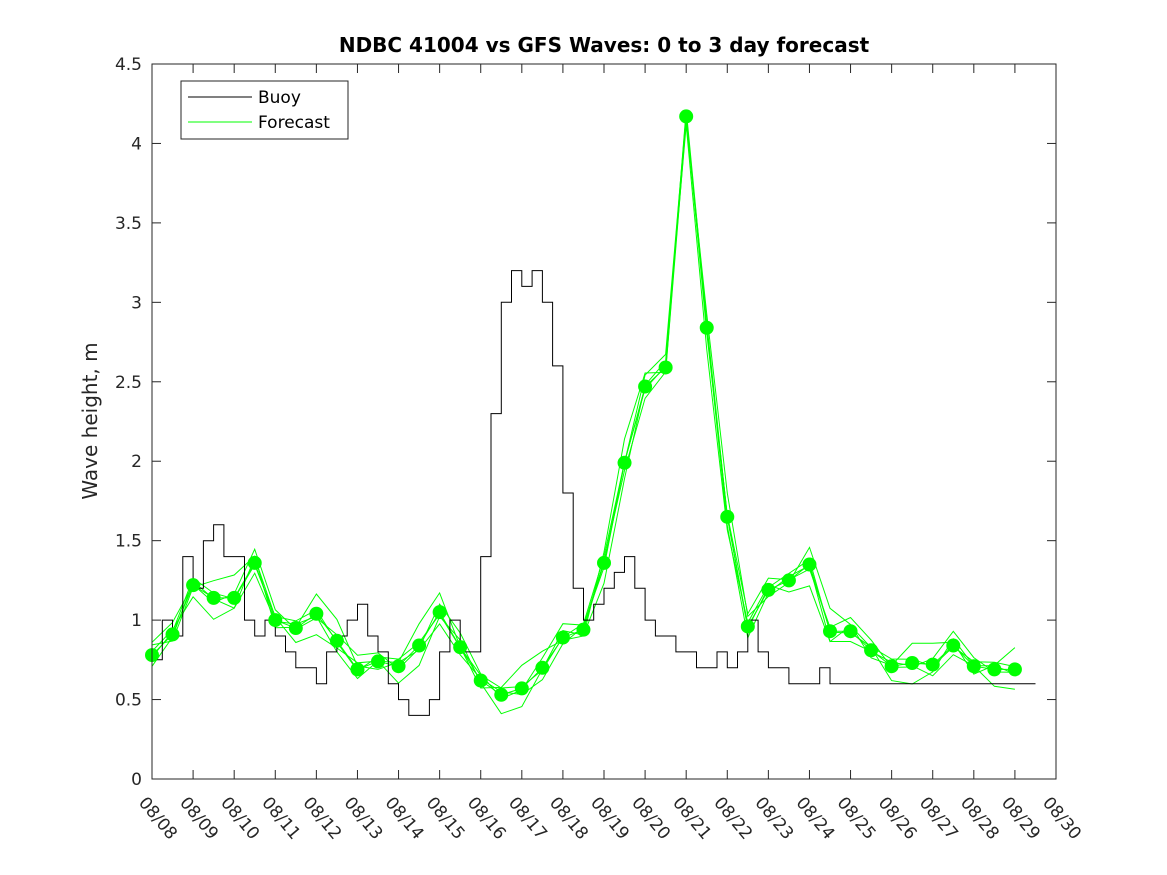  I want to click on y-tick-label: 3, so click(136, 303).